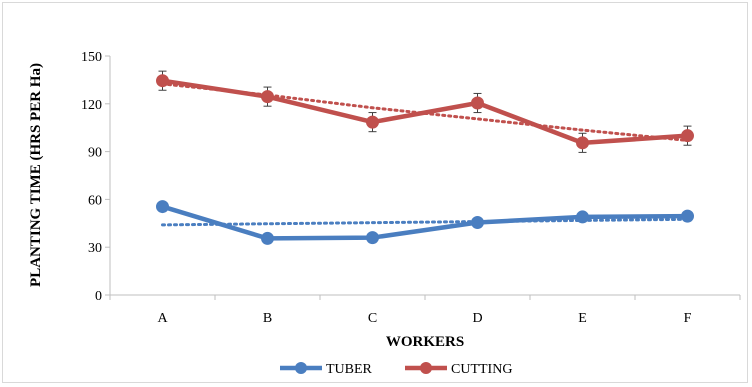 This screenshot has width=752, height=387. I want to click on tuber-point-c, so click(372, 238).